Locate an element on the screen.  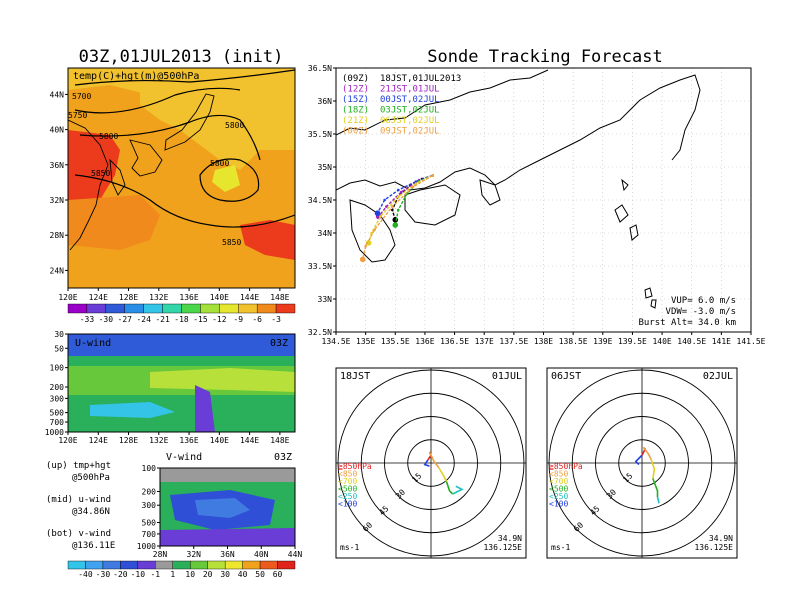
vwind-section is located at coordinates (227, 507).